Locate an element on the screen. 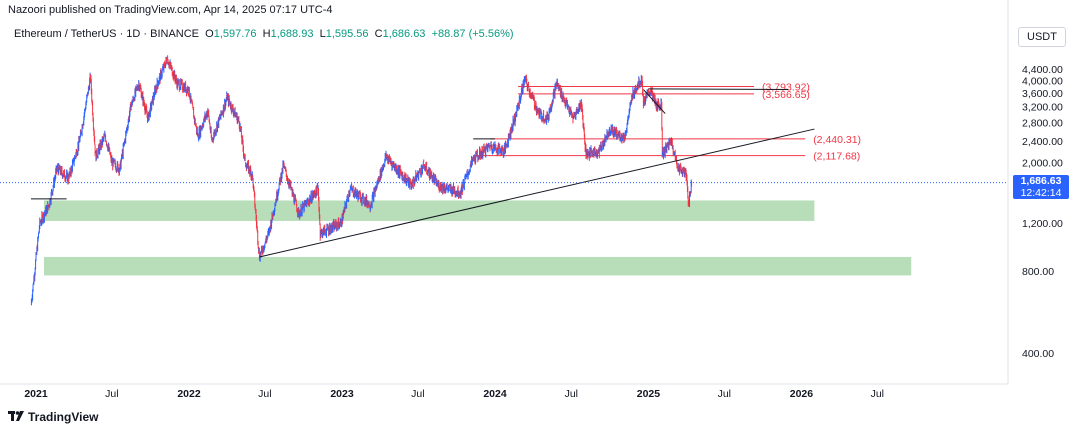  price-tick-label: 3,200.00 is located at coordinates (1042, 108).